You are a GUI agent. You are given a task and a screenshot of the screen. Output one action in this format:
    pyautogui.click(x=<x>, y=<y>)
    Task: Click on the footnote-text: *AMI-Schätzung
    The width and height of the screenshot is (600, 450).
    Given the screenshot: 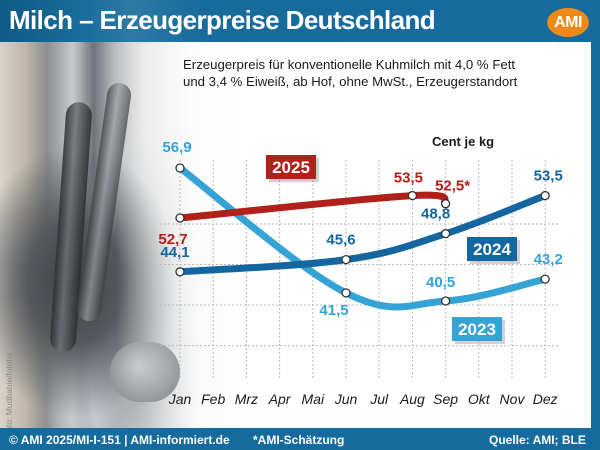 What is the action you would take?
    pyautogui.click(x=299, y=440)
    